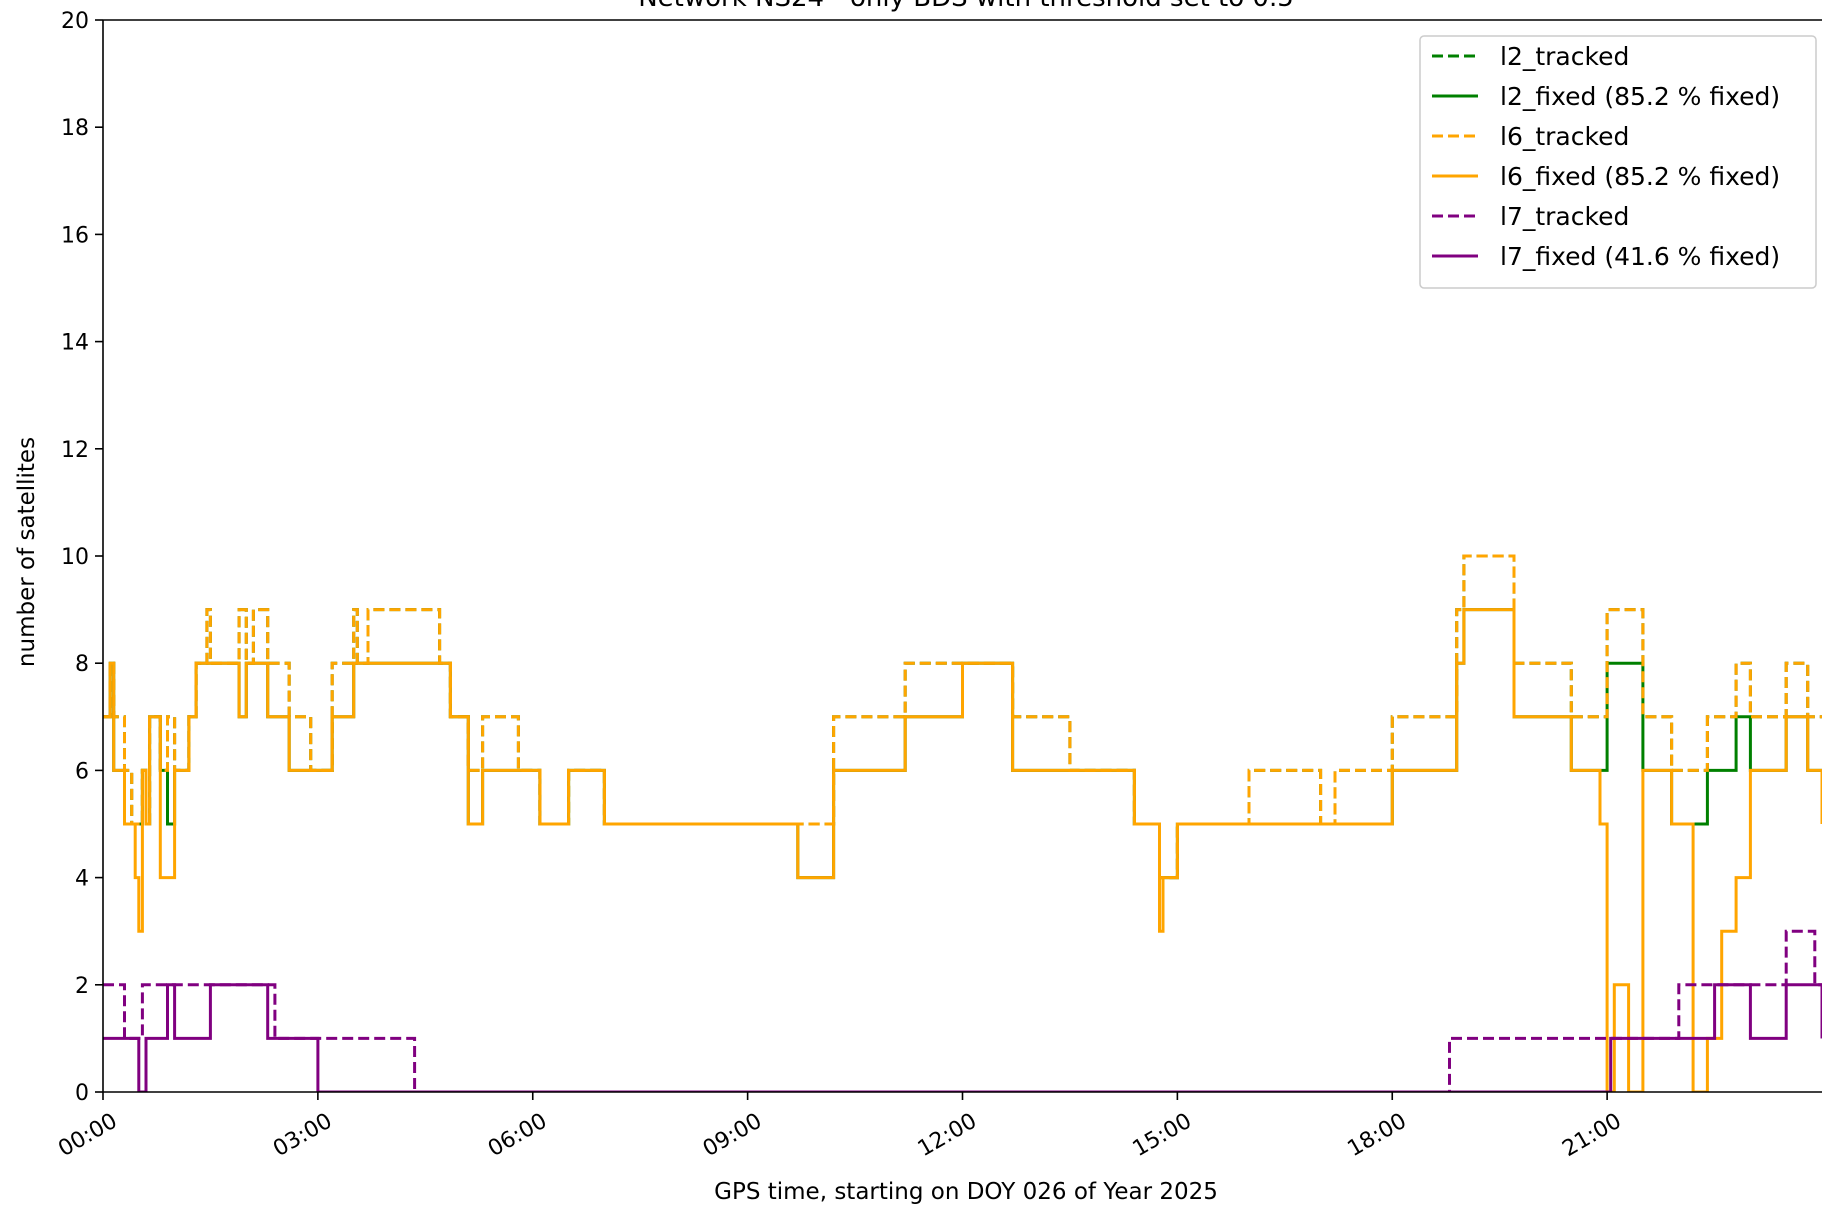  I want to click on legend-label: l2_fixed (85.2 % fixed), so click(1640, 96).